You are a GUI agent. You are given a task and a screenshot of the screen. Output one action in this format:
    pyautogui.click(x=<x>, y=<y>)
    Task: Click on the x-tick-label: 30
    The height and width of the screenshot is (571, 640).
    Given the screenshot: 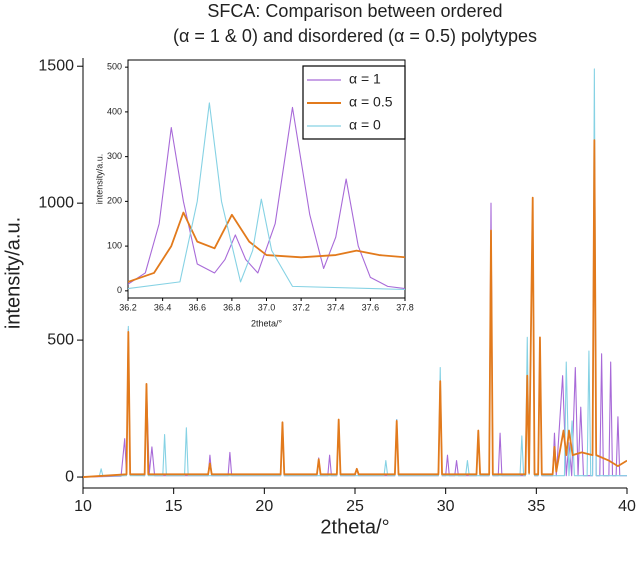 What is the action you would take?
    pyautogui.click(x=446, y=506)
    